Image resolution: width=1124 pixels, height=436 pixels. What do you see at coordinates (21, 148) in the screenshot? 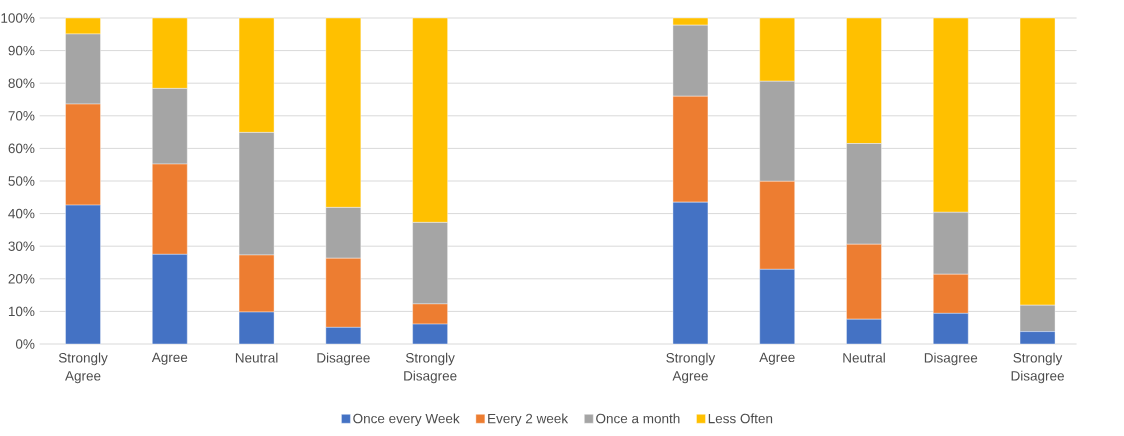
I see `y-tick-label: 60%` at bounding box center [21, 148].